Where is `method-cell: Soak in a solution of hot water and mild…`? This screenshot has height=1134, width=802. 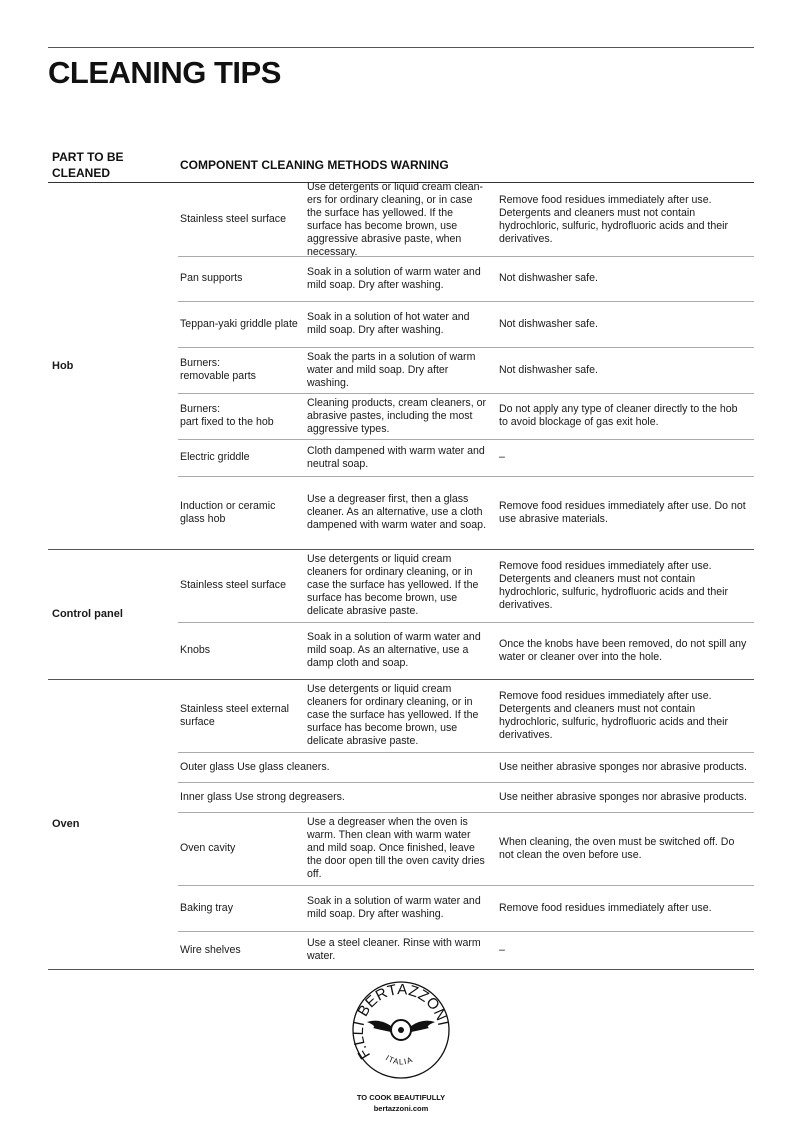 method-cell: Soak in a solution of hot water and mild… is located at coordinates (388, 323).